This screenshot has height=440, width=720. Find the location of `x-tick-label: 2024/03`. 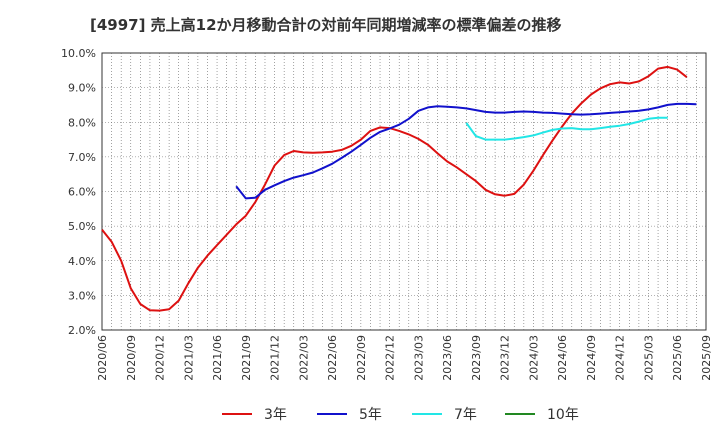

x-tick-label: 2024/03 is located at coordinates (533, 358).